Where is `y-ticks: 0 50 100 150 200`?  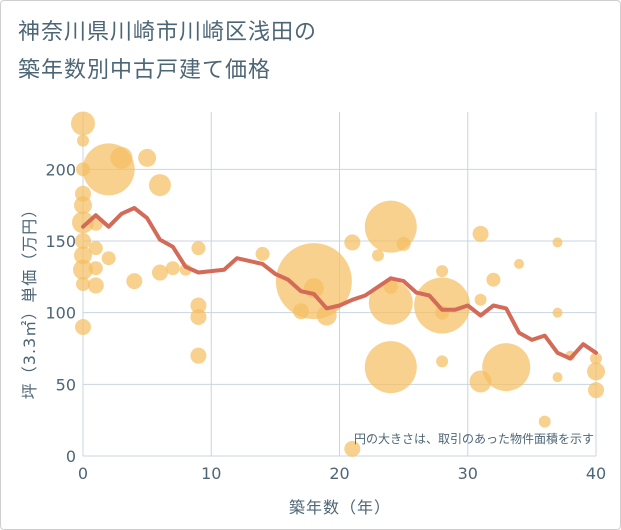
y-ticks: 0 50 100 150 200 is located at coordinates (60, 313).